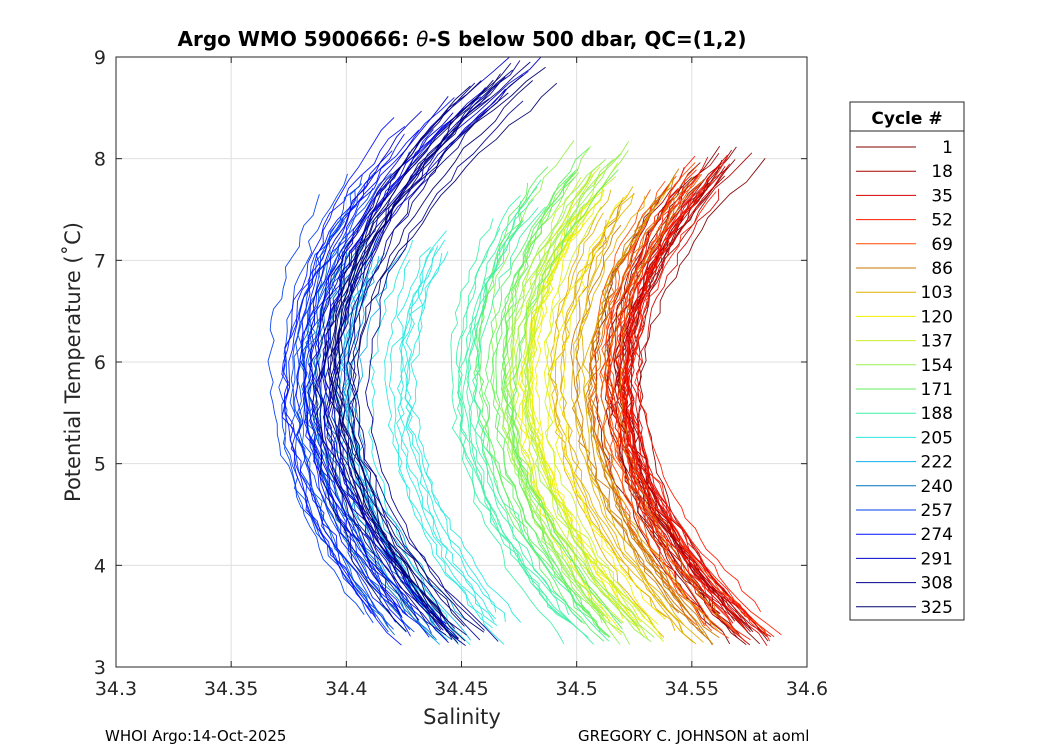 The image size is (1050, 750). What do you see at coordinates (587, 39) in the screenshot?
I see `chart-title-suffix: -S below 500 dbar, QC=(1,2)` at bounding box center [587, 39].